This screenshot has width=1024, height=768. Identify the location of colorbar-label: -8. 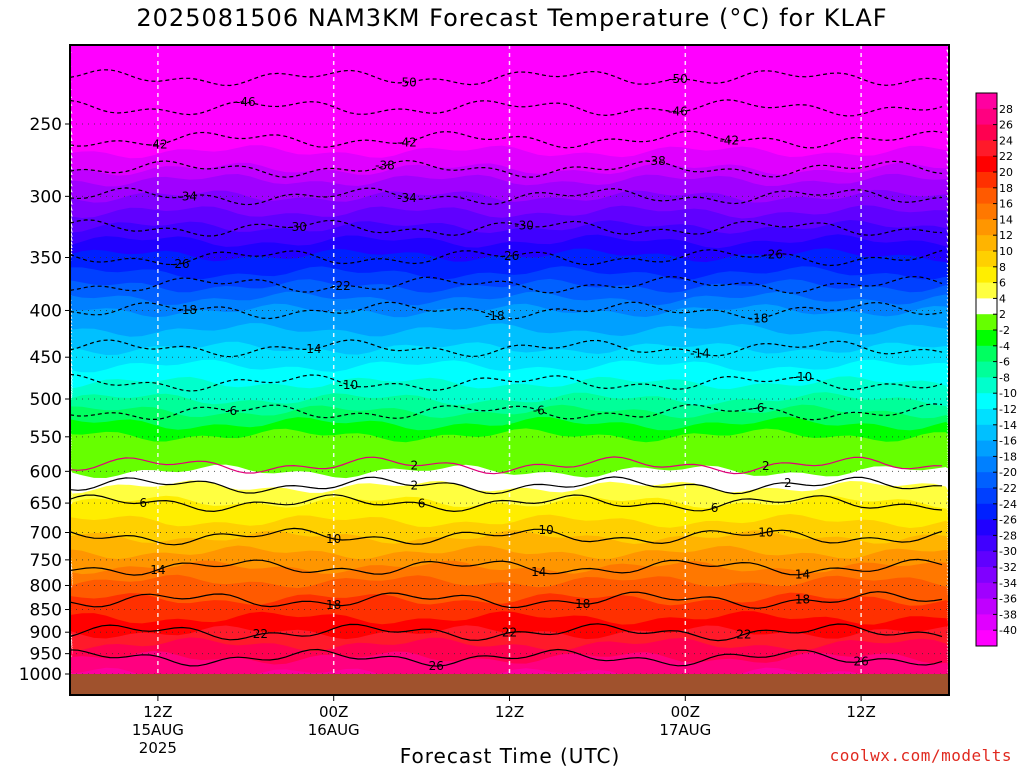
(1004, 377).